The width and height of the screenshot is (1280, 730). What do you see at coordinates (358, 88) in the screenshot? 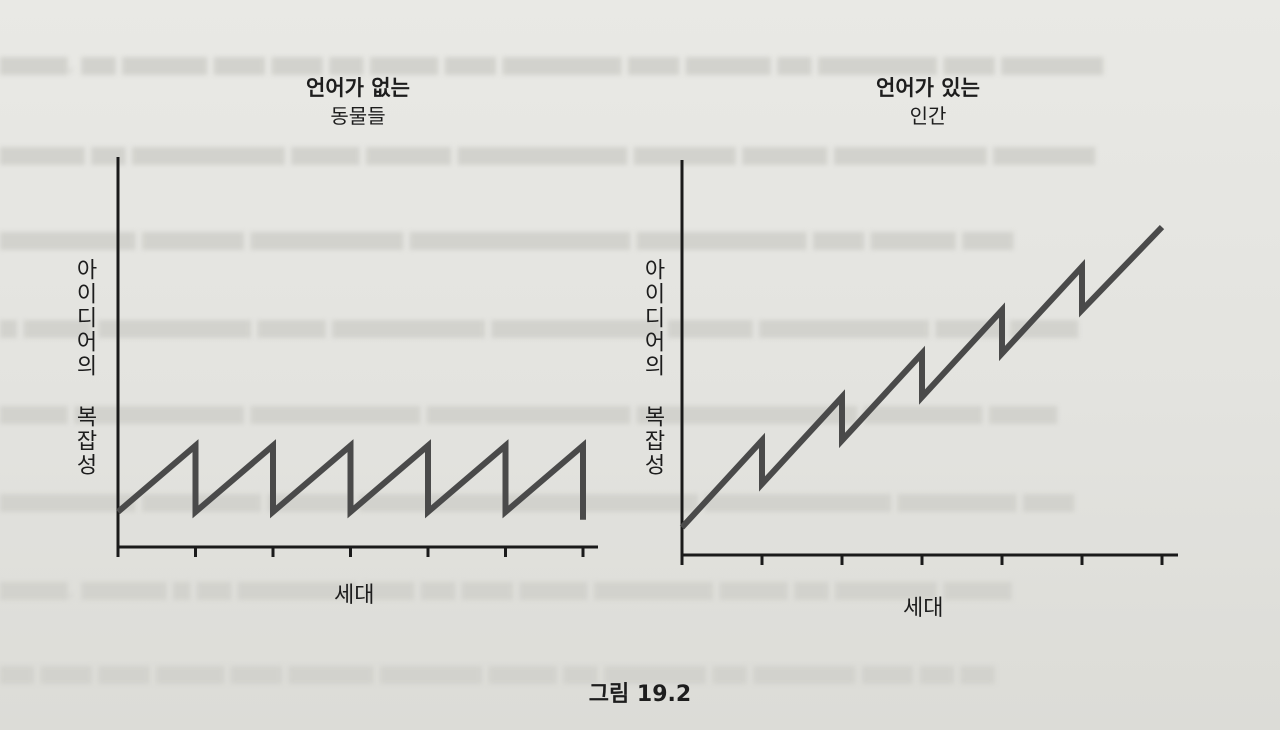
I see `left-chart-title-line1: 언어가 없는` at bounding box center [358, 88].